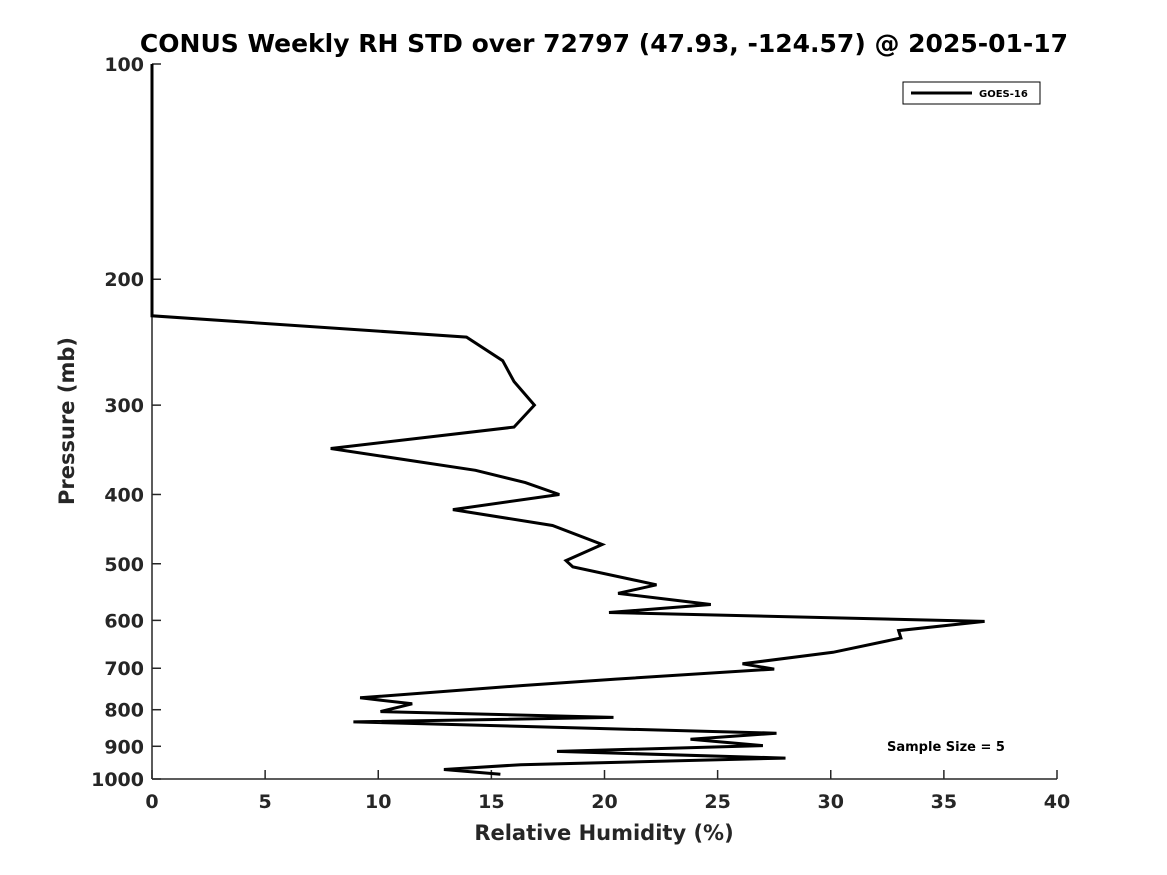 The image size is (1167, 875). I want to click on legend-label-goes-16: GOES-16, so click(1003, 94).